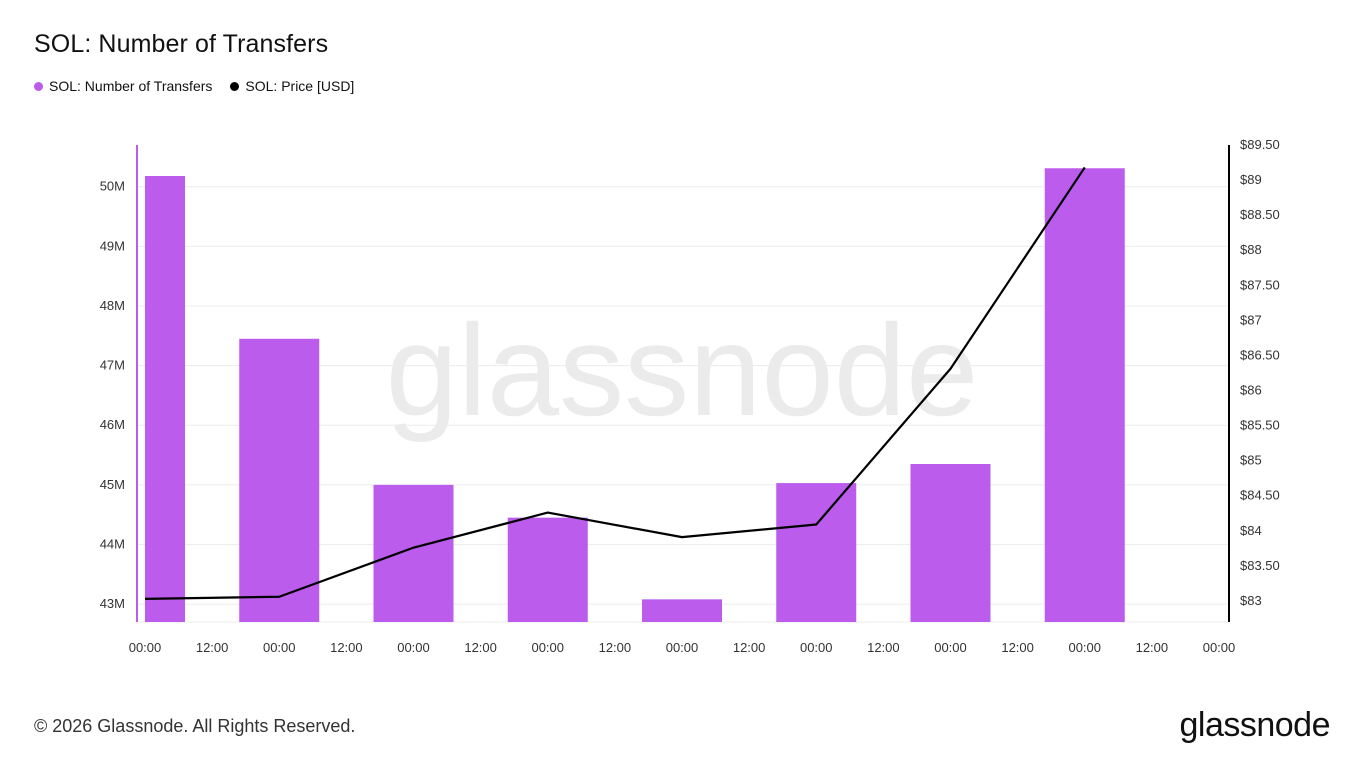  I want to click on y-left-tick-label: 46M, so click(112, 424).